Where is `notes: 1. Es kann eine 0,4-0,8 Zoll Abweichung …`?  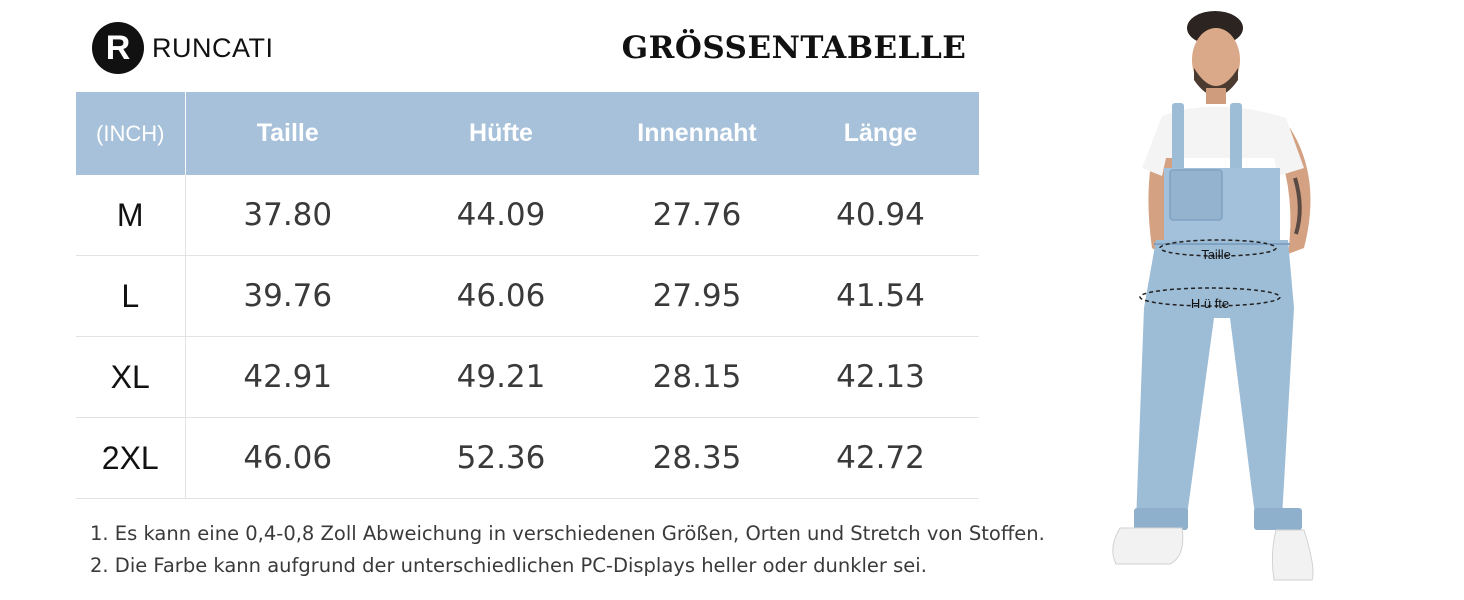 notes: 1. Es kann eine 0,4-0,8 Zoll Abweichung … is located at coordinates (567, 550).